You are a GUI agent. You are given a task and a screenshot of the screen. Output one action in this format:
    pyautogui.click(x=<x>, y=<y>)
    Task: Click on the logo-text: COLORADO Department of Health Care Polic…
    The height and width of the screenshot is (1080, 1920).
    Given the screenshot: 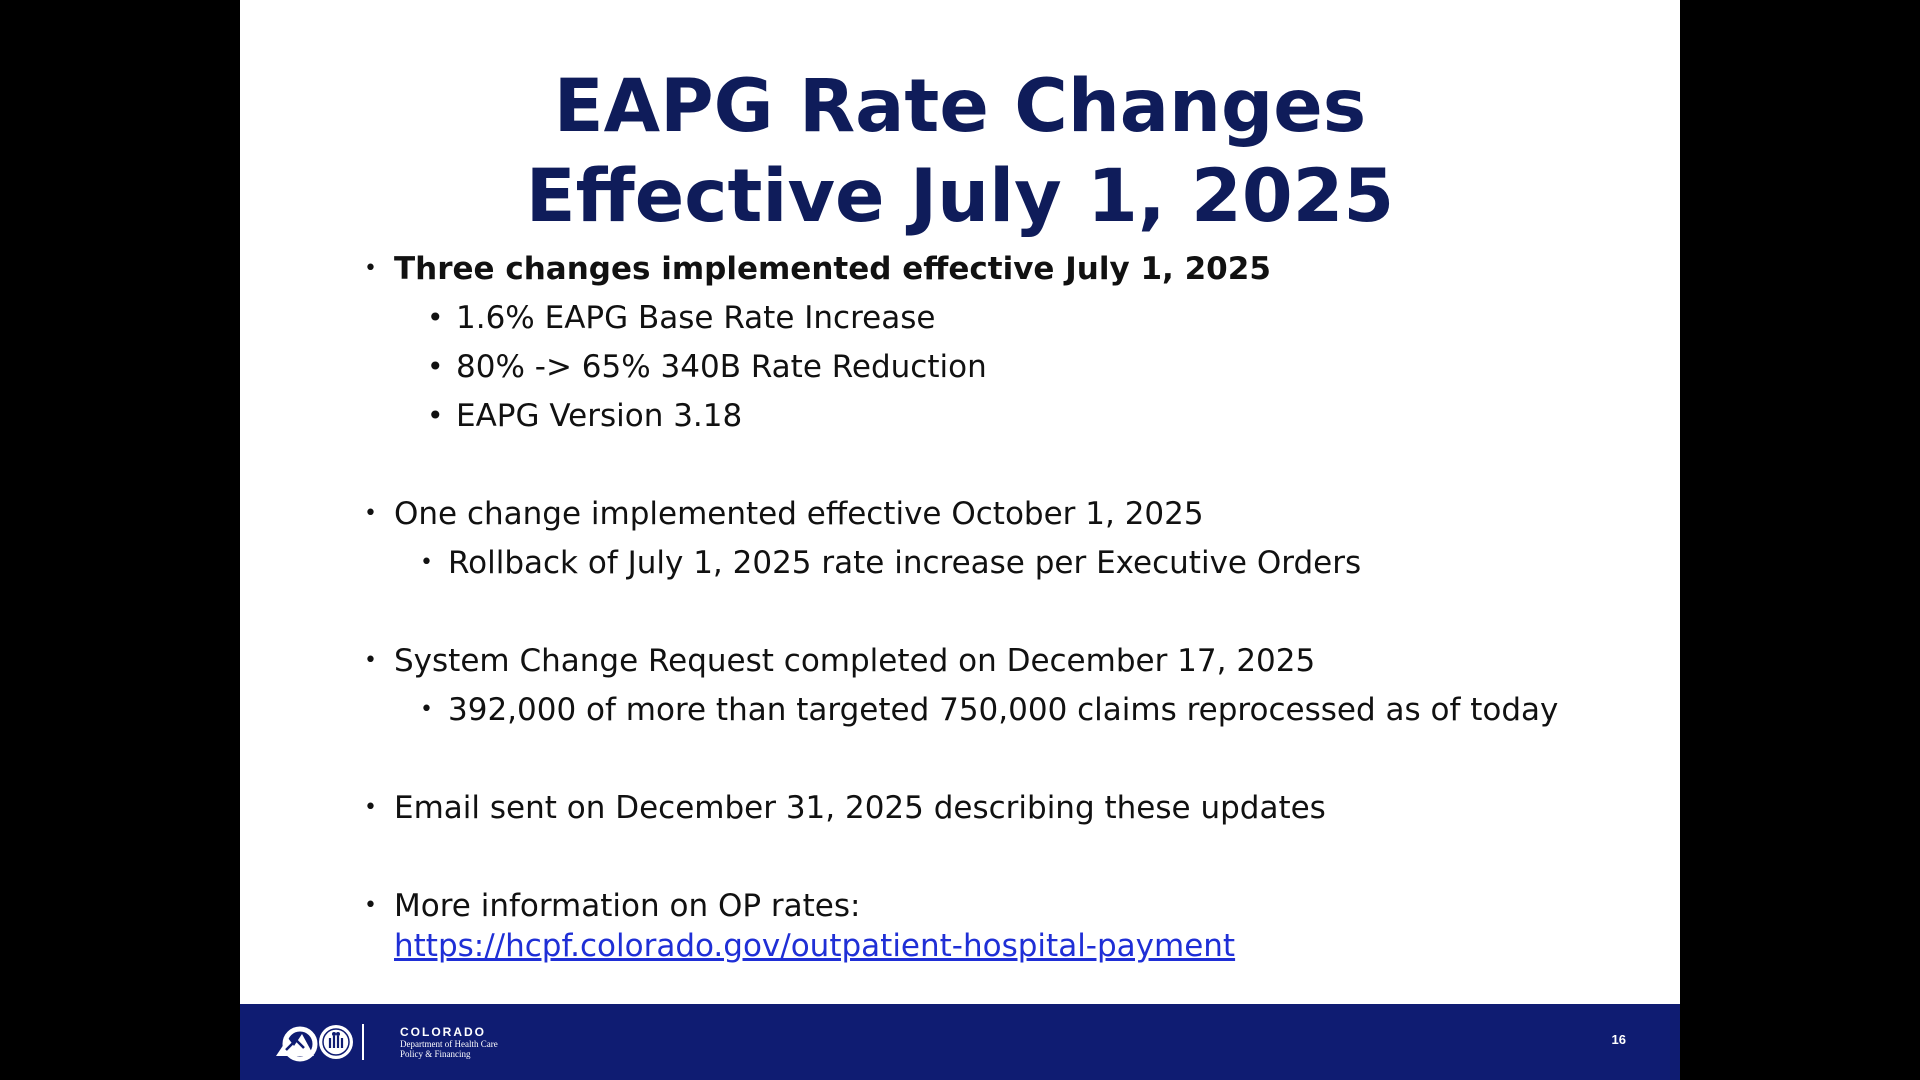 What is the action you would take?
    pyautogui.click(x=449, y=1042)
    